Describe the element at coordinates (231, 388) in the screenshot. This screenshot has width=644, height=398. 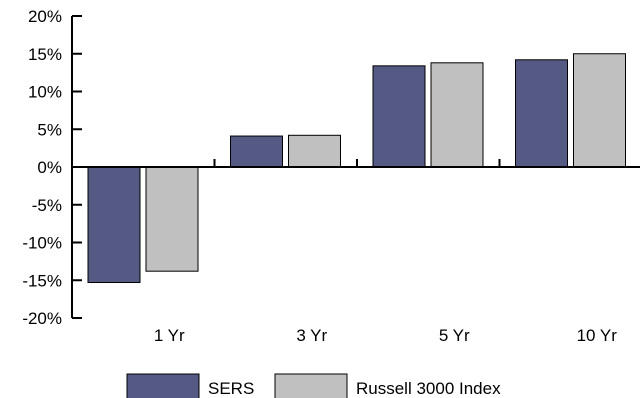
I see `legend-label-sers: SERS` at that location.